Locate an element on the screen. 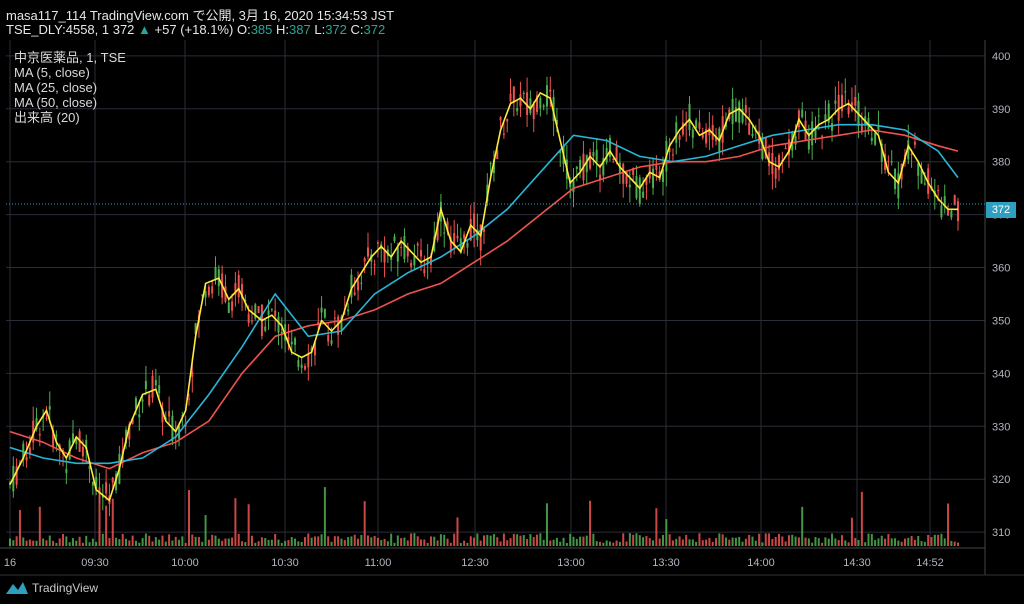 The width and height of the screenshot is (1024, 604). legend-ma50: MA (50, close) is located at coordinates (56, 102).